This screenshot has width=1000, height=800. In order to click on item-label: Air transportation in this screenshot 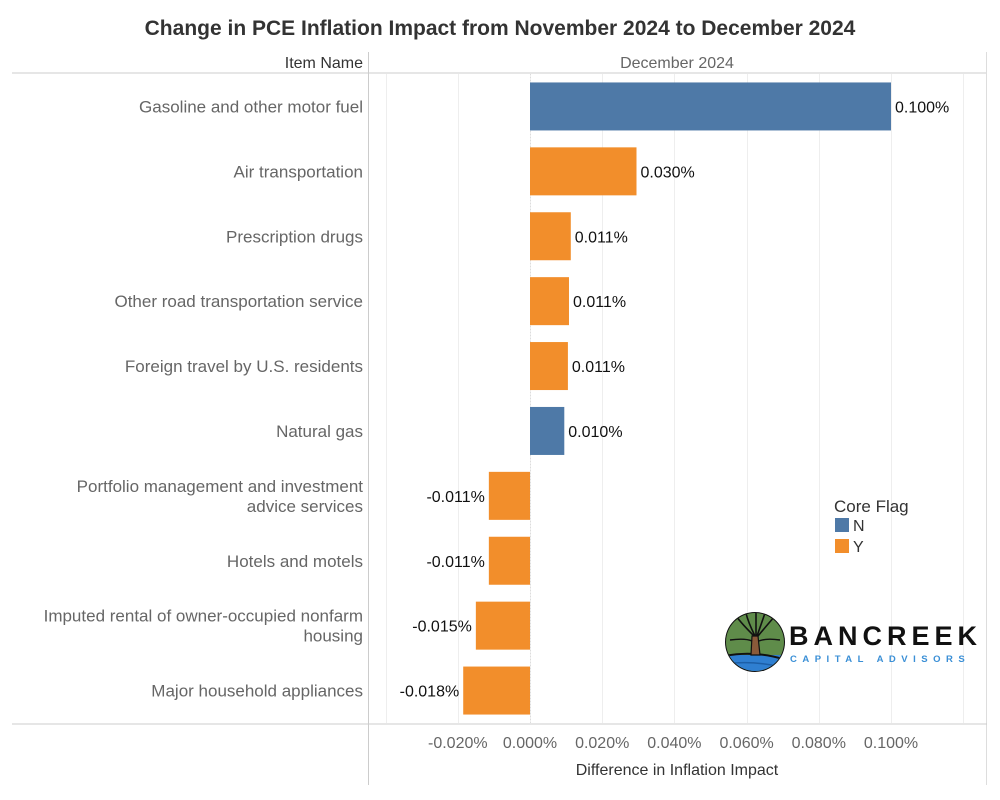, I will do `click(298, 171)`.